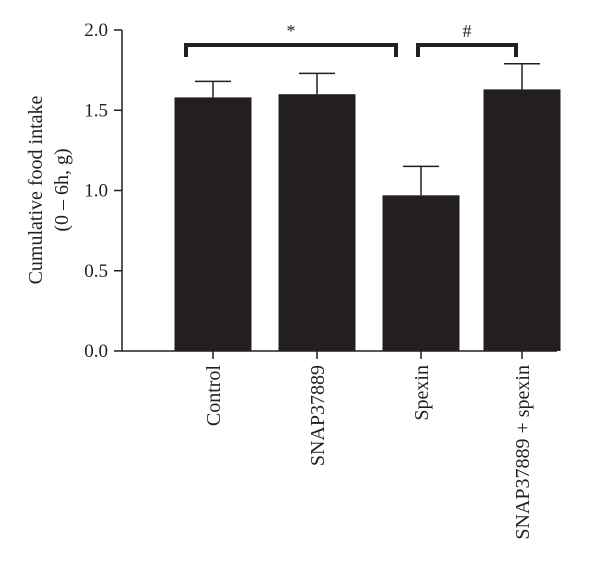 The height and width of the screenshot is (586, 600). Describe the element at coordinates (96, 110) in the screenshot. I see `y-tick-label: 1.5` at that location.